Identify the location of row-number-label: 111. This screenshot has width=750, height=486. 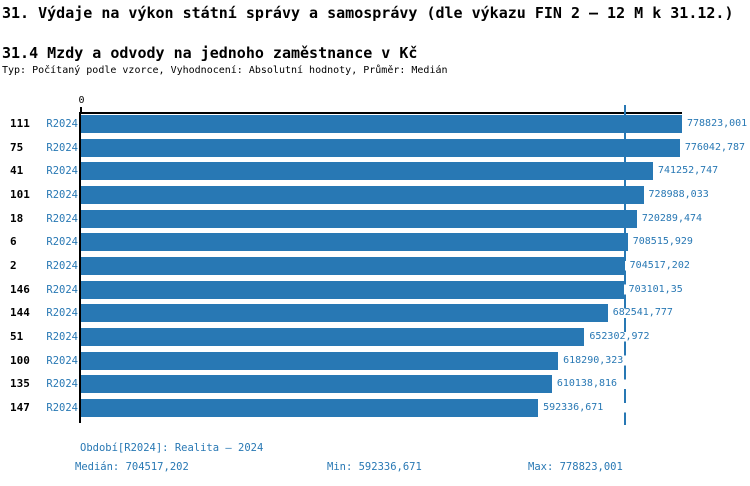
(20, 123).